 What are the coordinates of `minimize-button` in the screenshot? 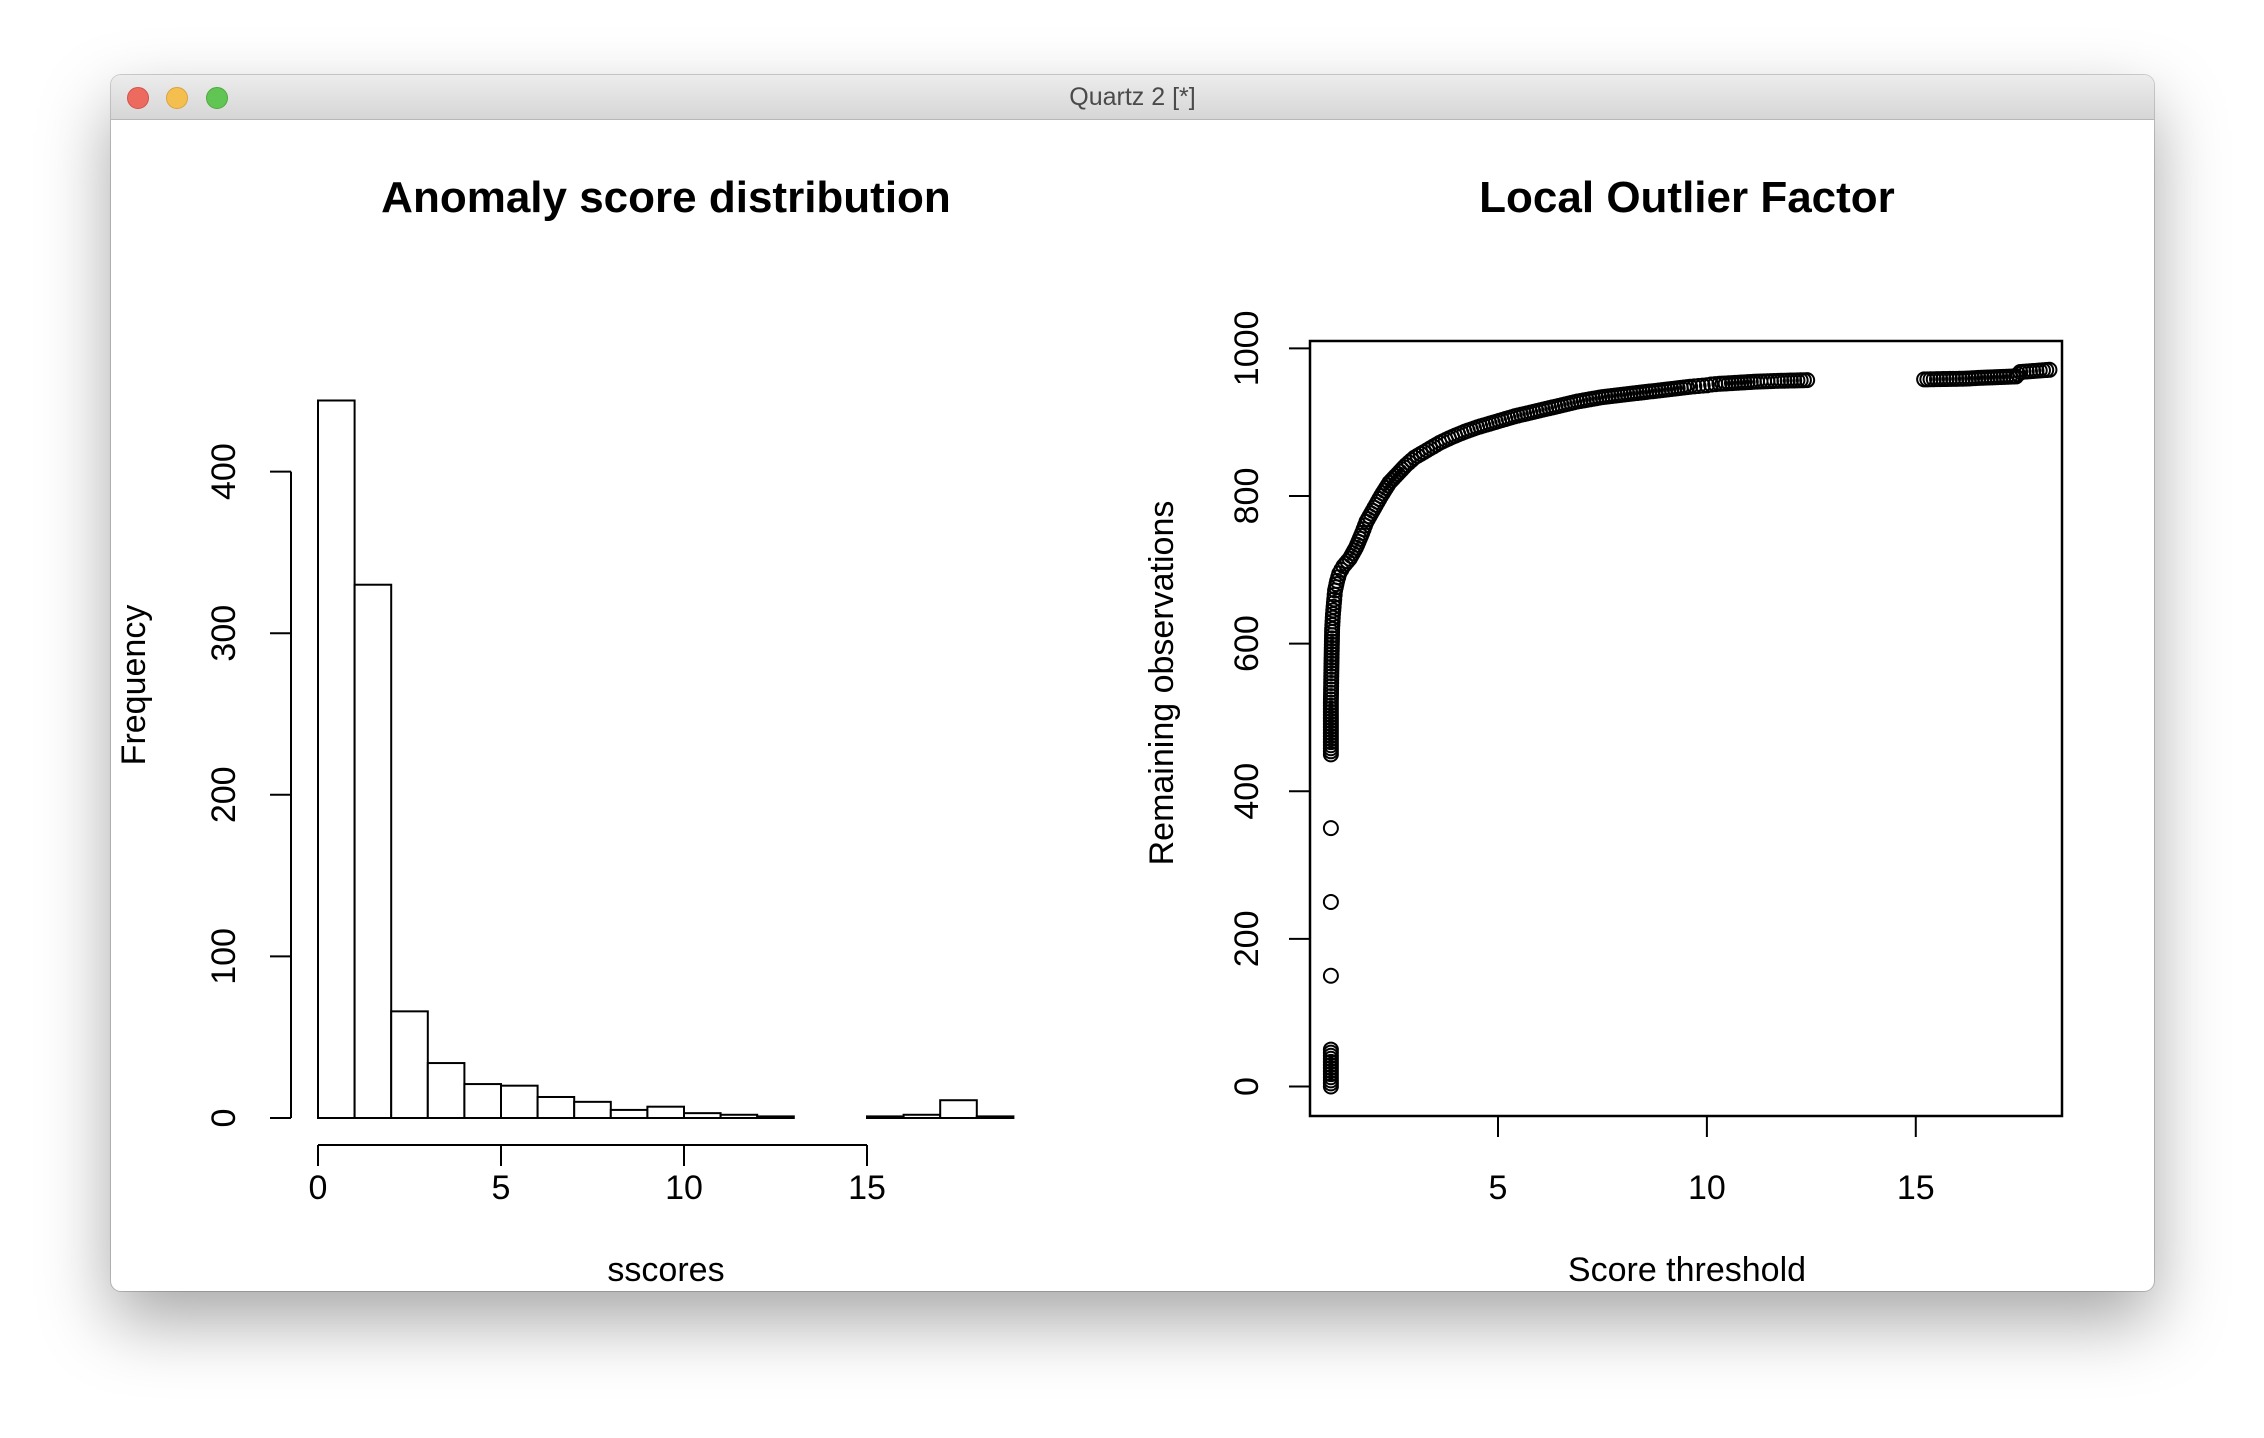 It's located at (177, 98).